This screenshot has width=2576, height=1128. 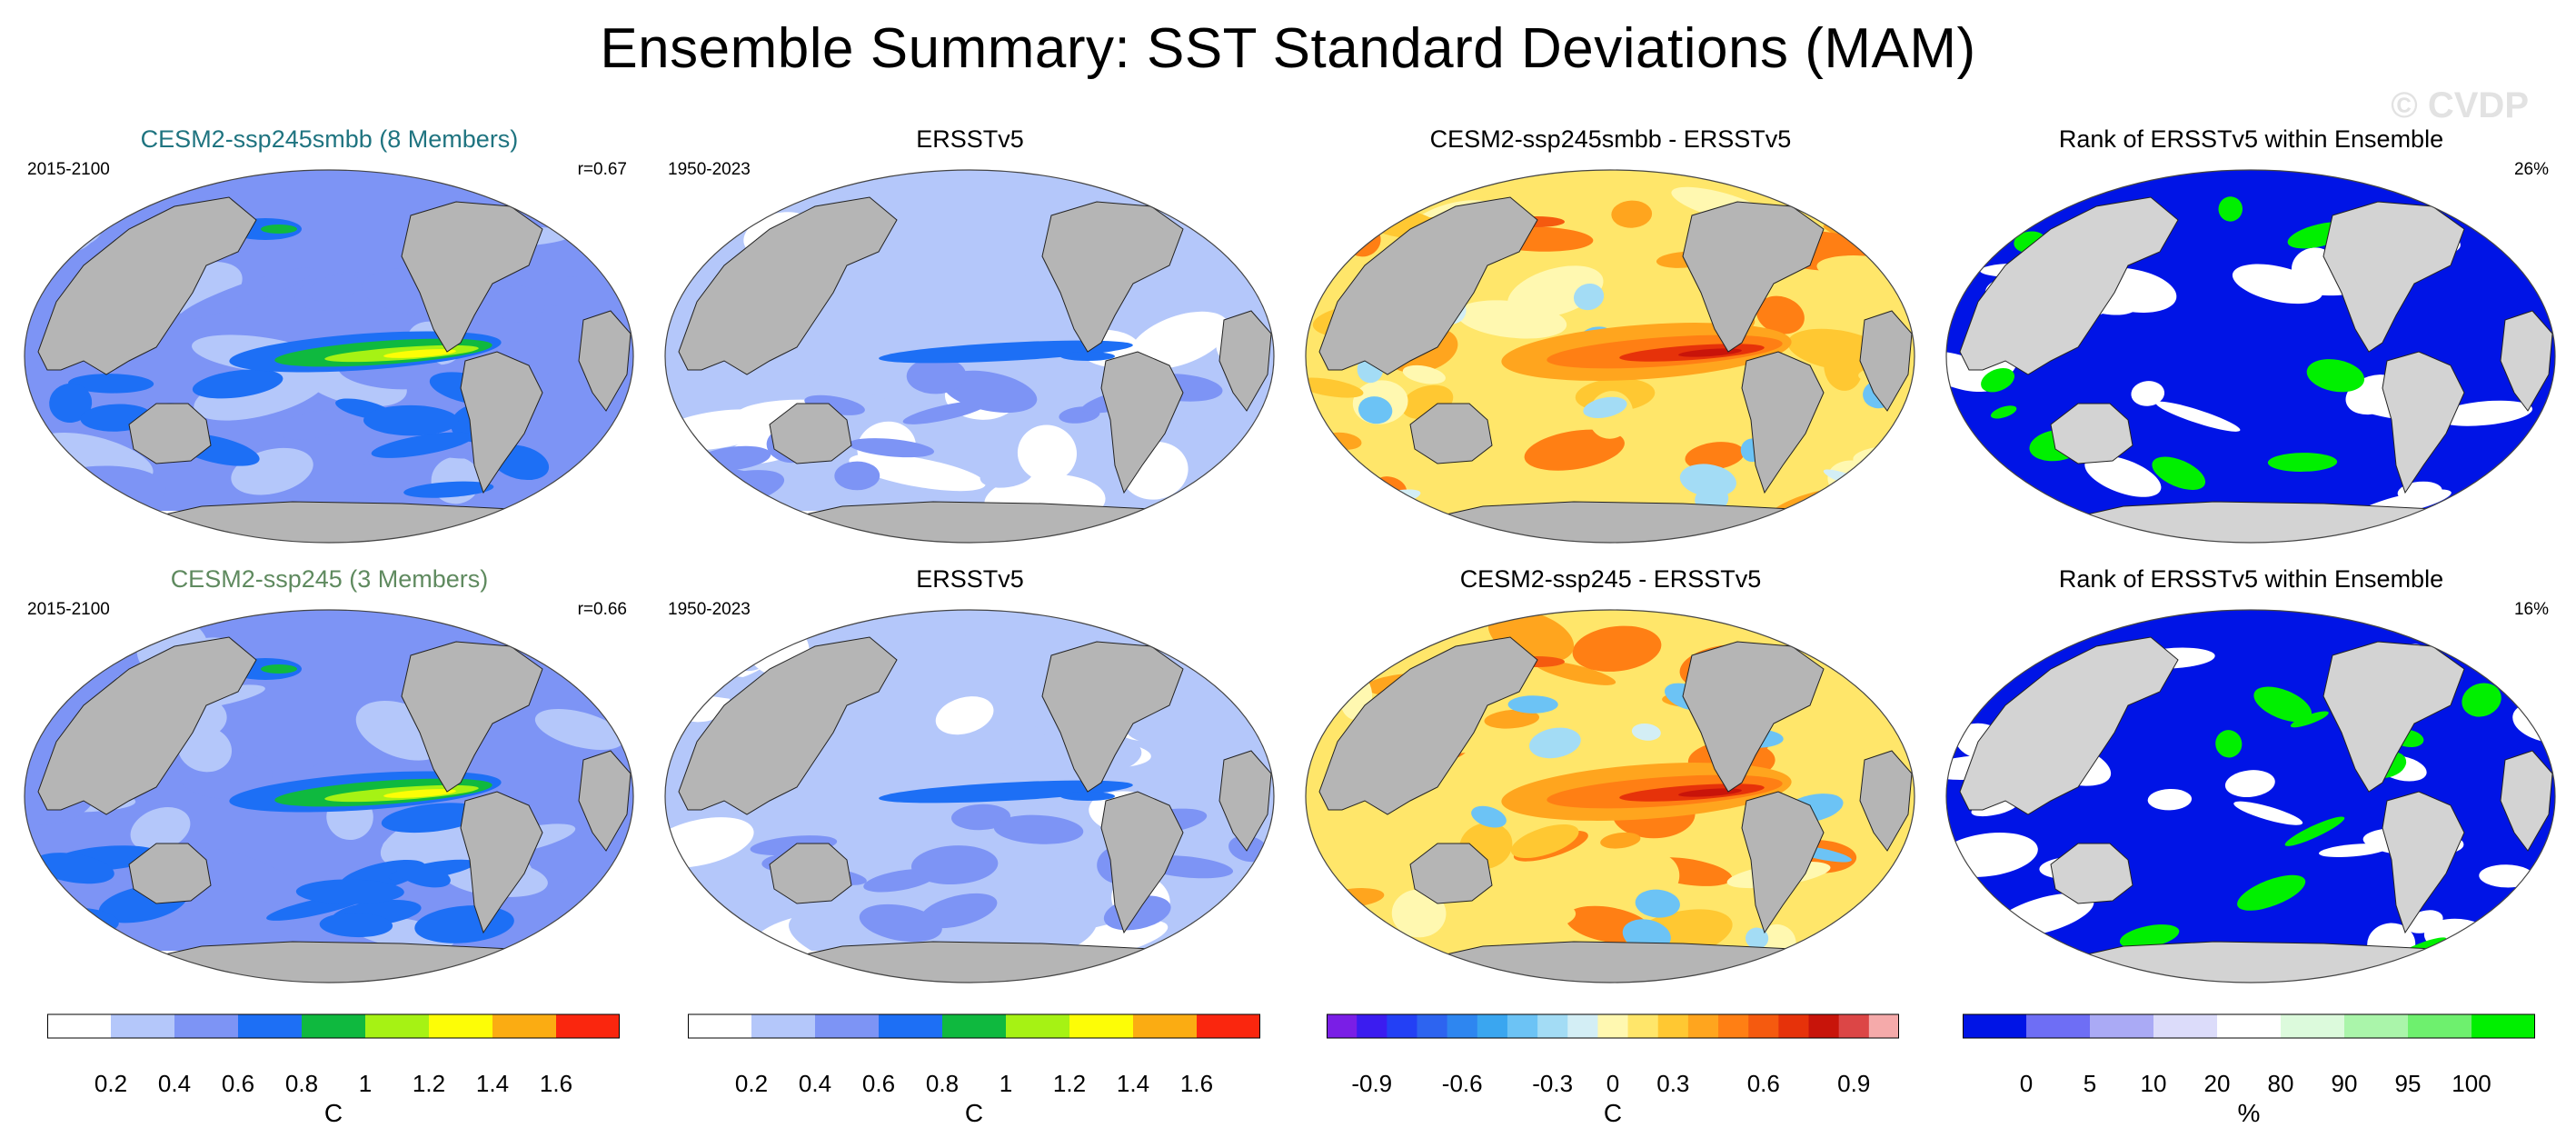 I want to click on colorbar-rank: % 0 5 10 20 80 90 95 100, so click(x=2249, y=1070).